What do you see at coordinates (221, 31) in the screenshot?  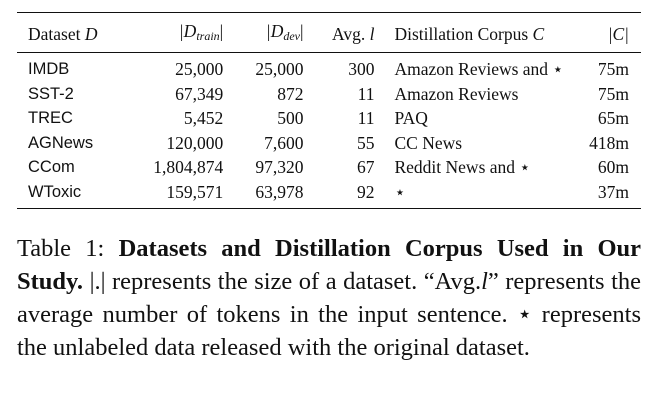 I see `header-dtrain-close: |` at bounding box center [221, 31].